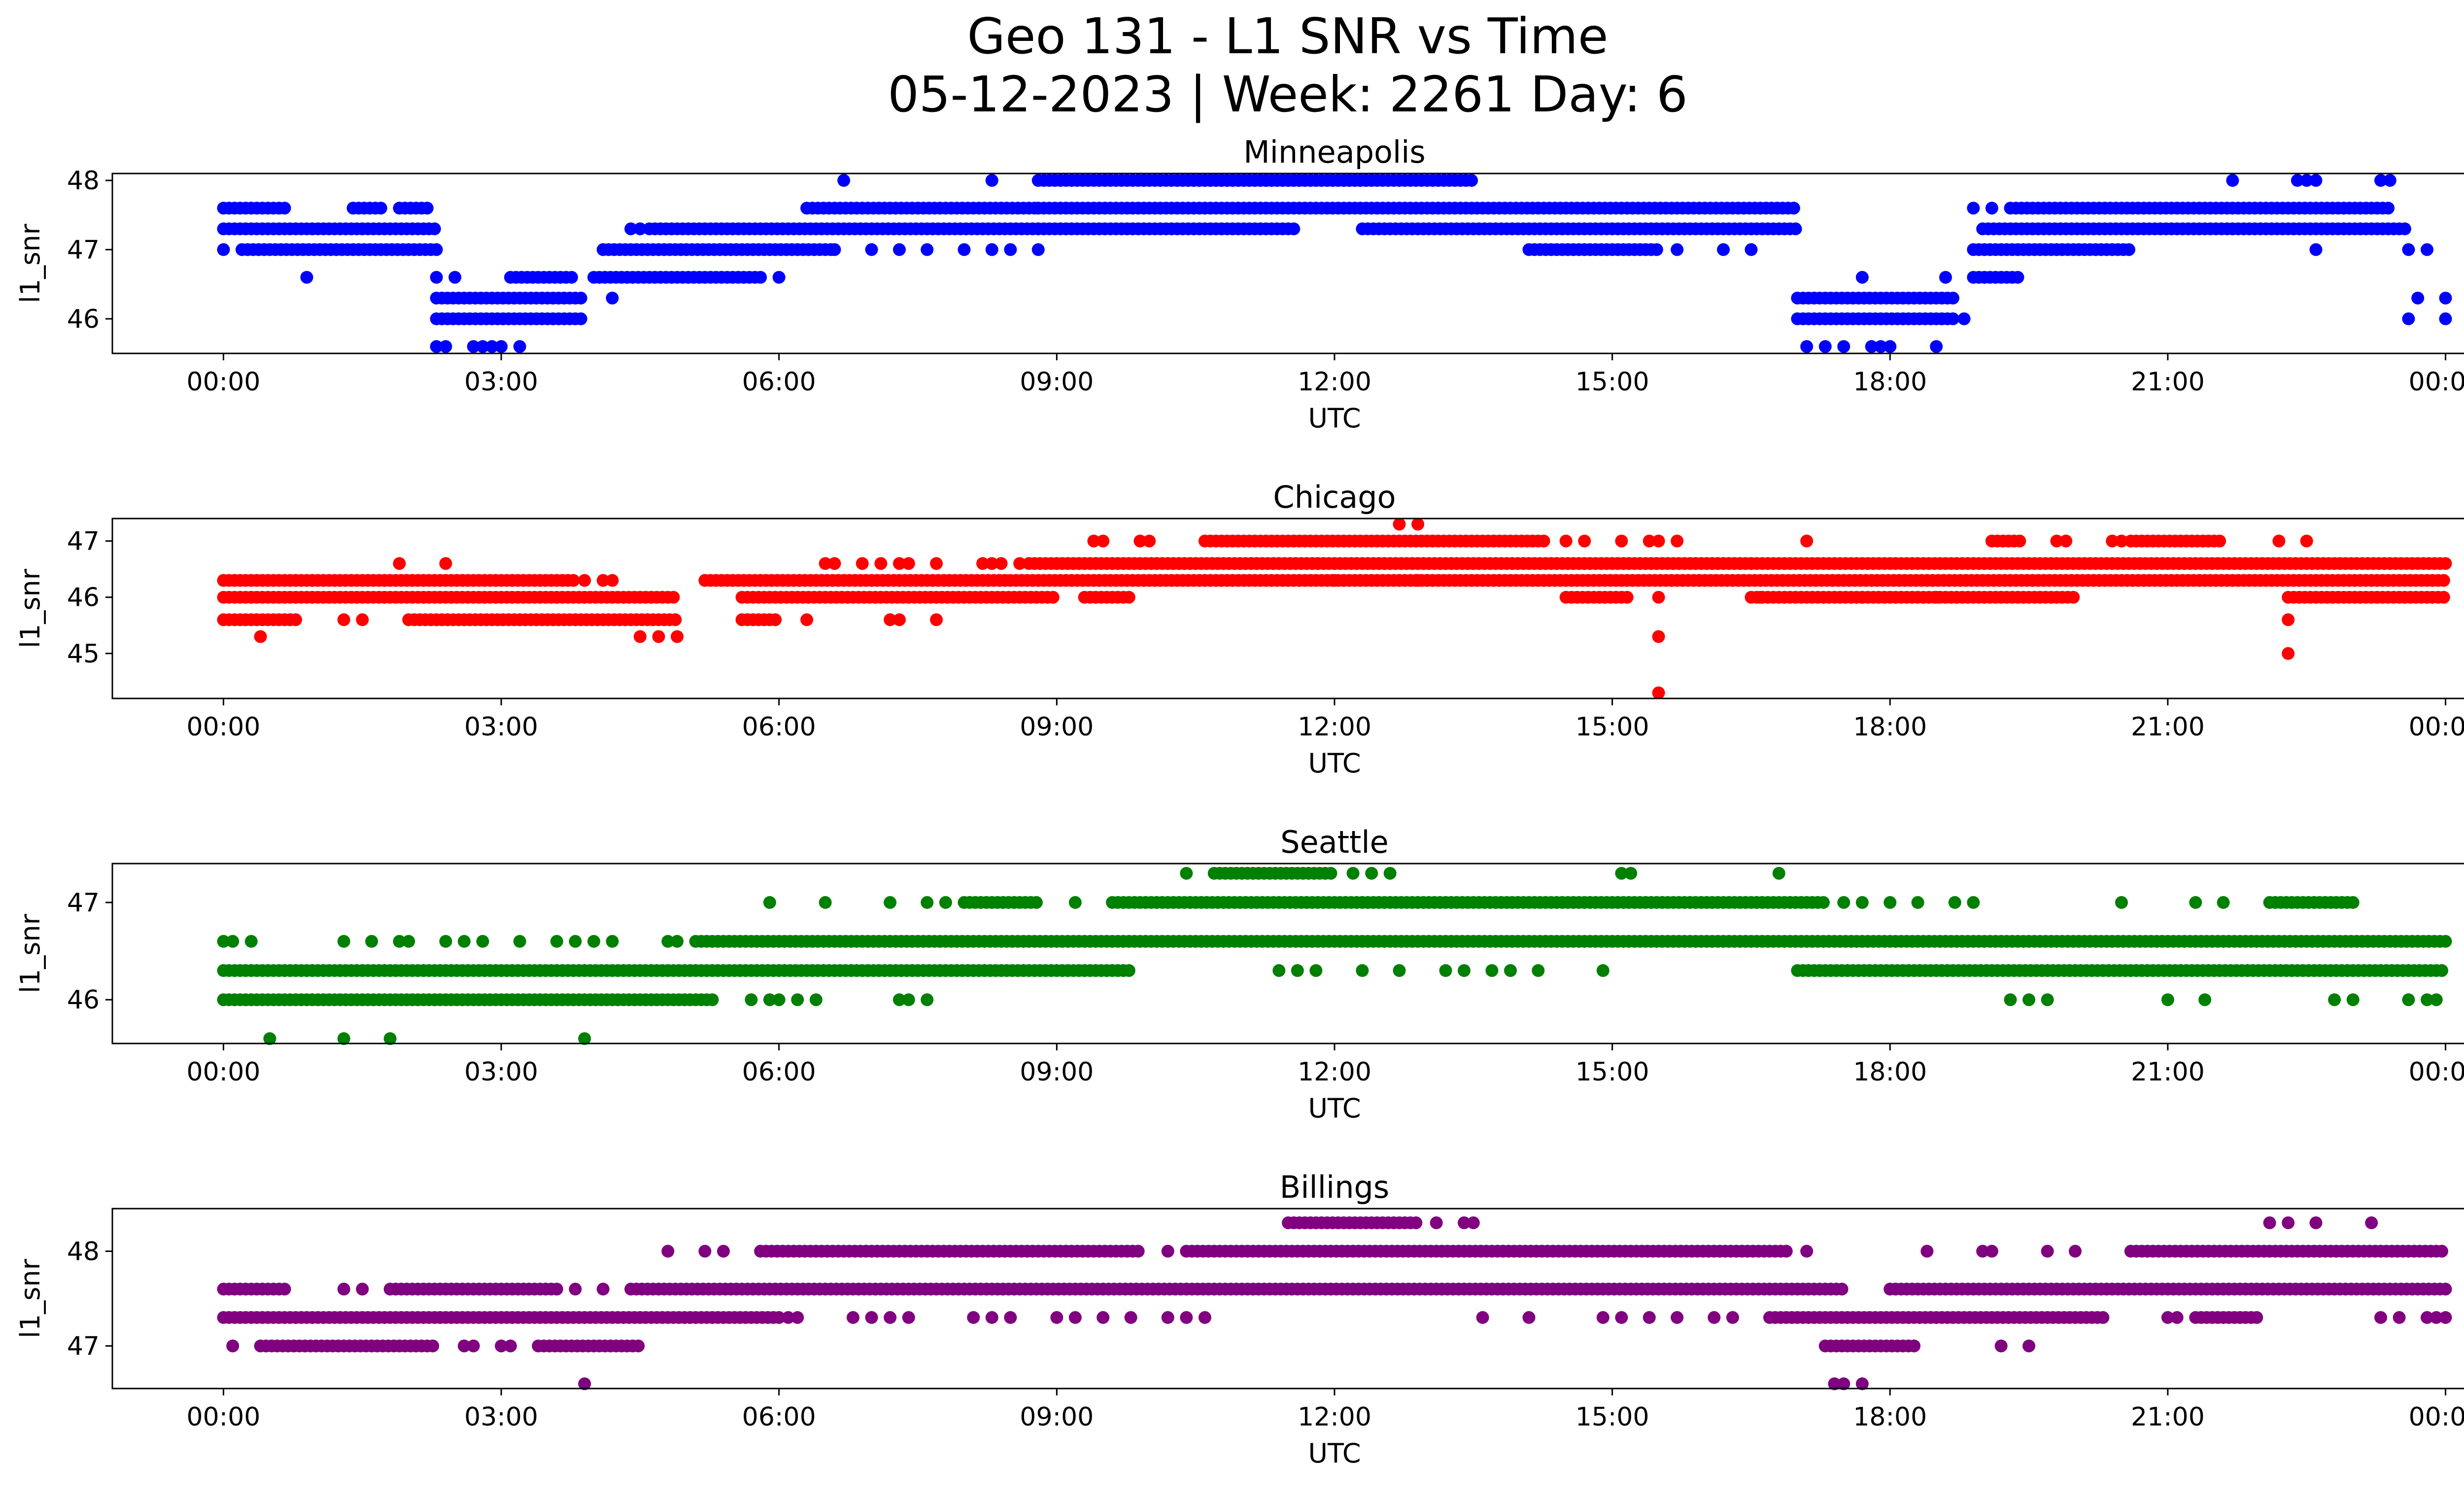  I want to click on x-tick-label: 06:00, so click(779, 1417).